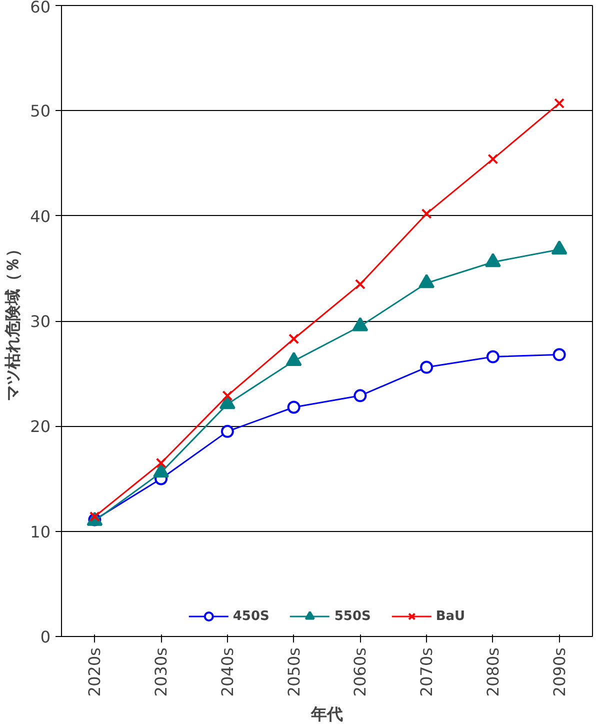 The height and width of the screenshot is (726, 597). Describe the element at coordinates (40, 426) in the screenshot. I see `y-tick-label: 20` at that location.